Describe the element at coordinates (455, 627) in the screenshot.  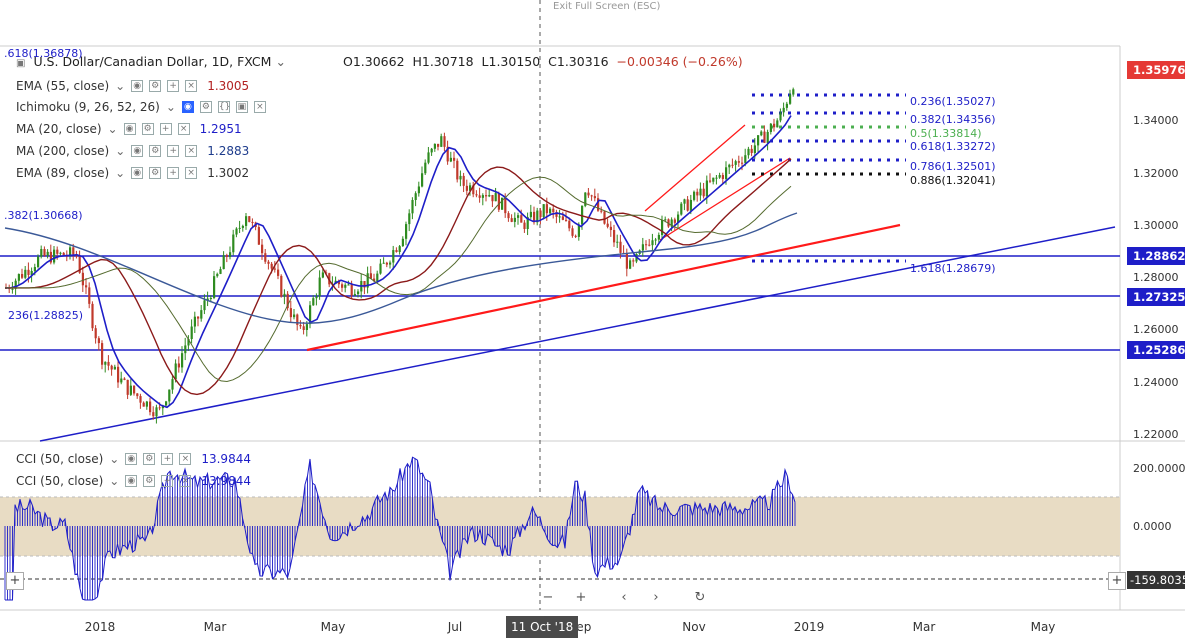
I see `time-tick: Jul` at that location.